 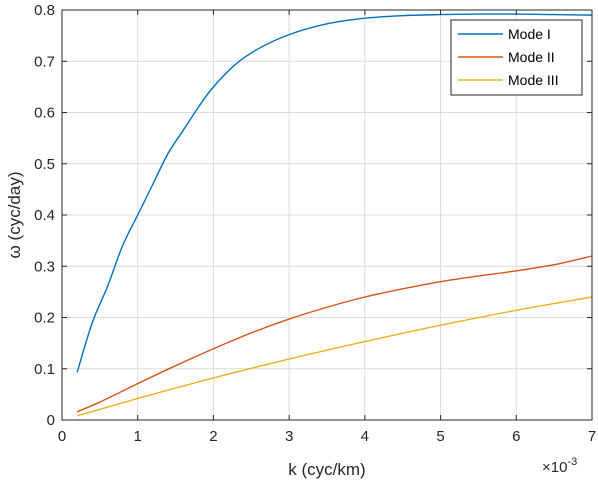 What do you see at coordinates (440, 436) in the screenshot?
I see `x-tick-label: 5` at bounding box center [440, 436].